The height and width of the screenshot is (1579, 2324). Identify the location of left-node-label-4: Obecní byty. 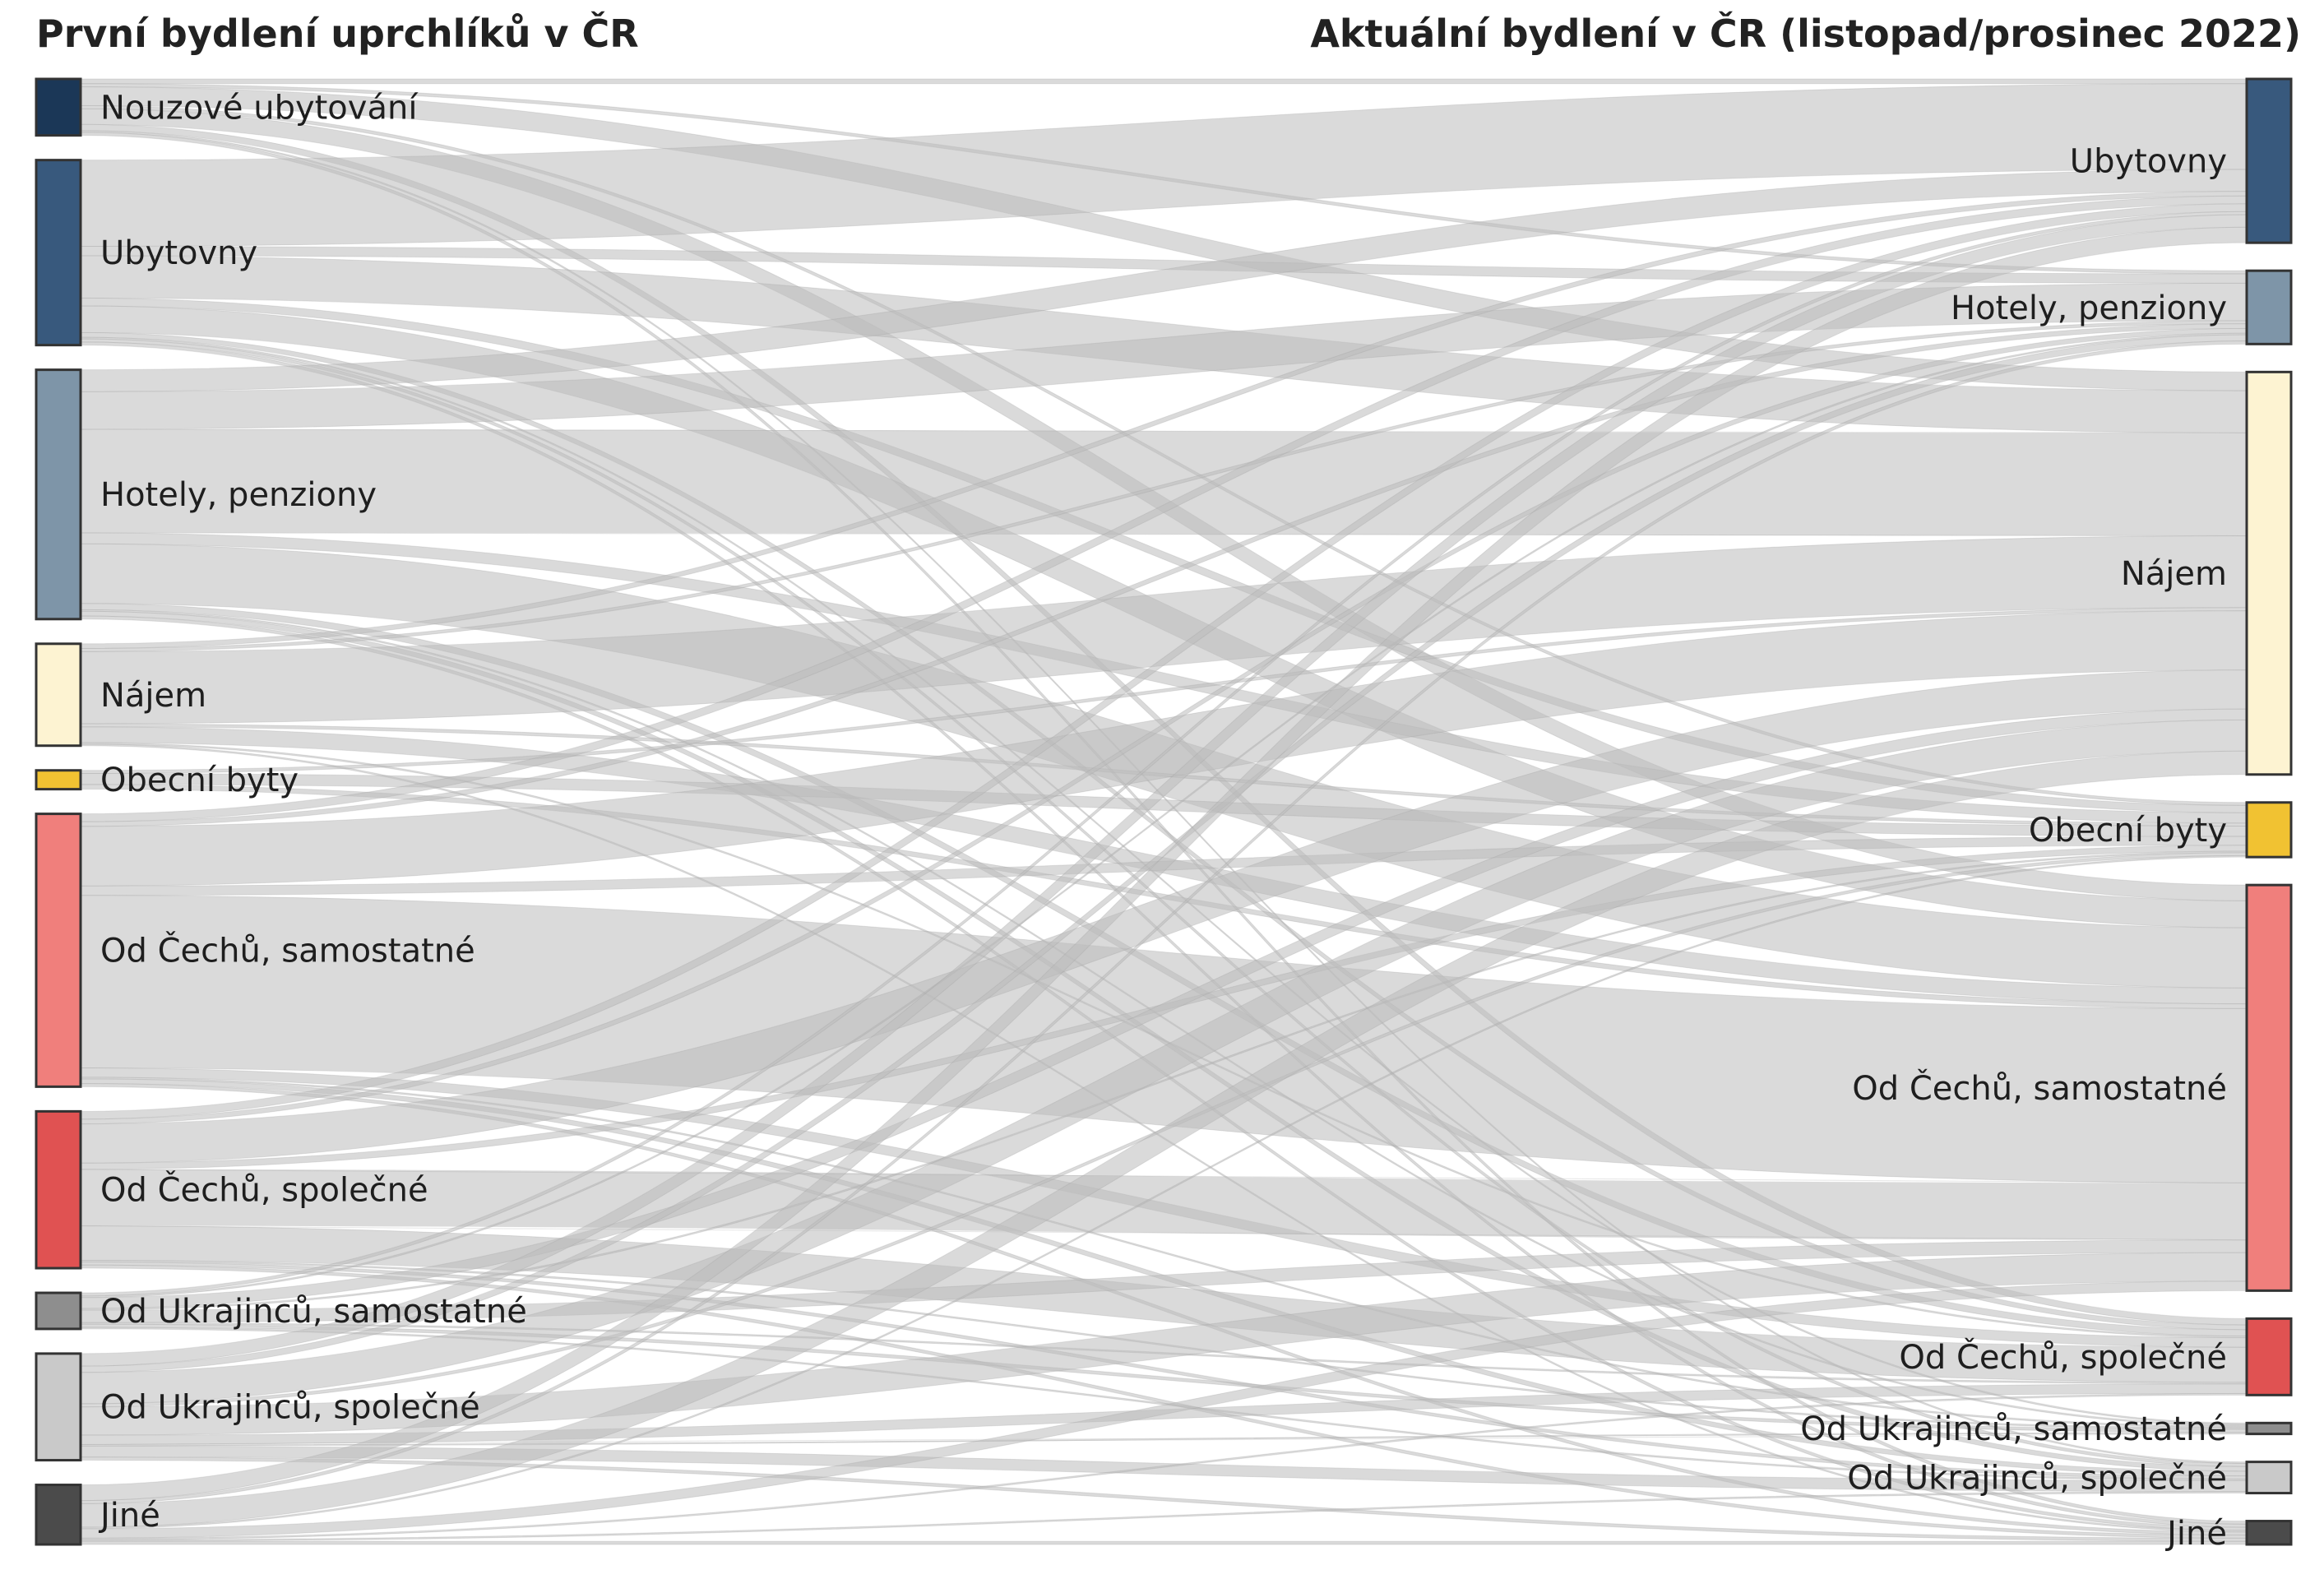
(199, 781).